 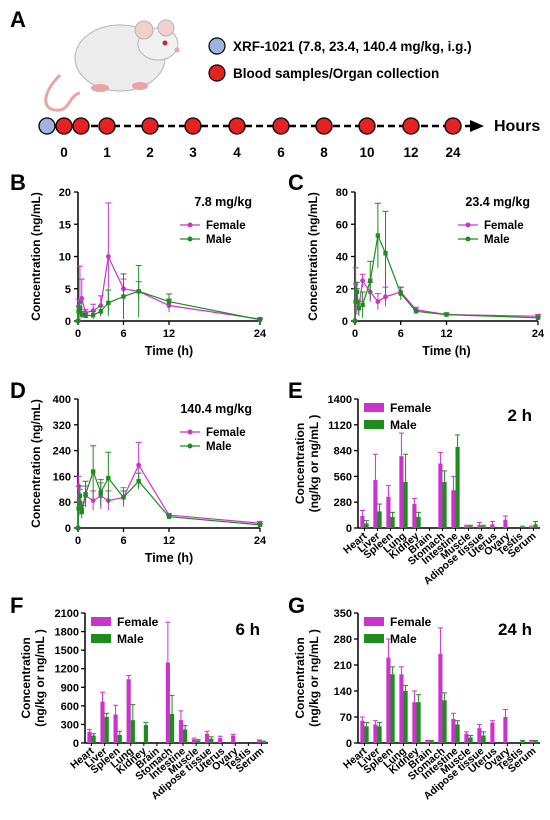 I want to click on timeline-tick-label: 1, so click(x=107, y=152).